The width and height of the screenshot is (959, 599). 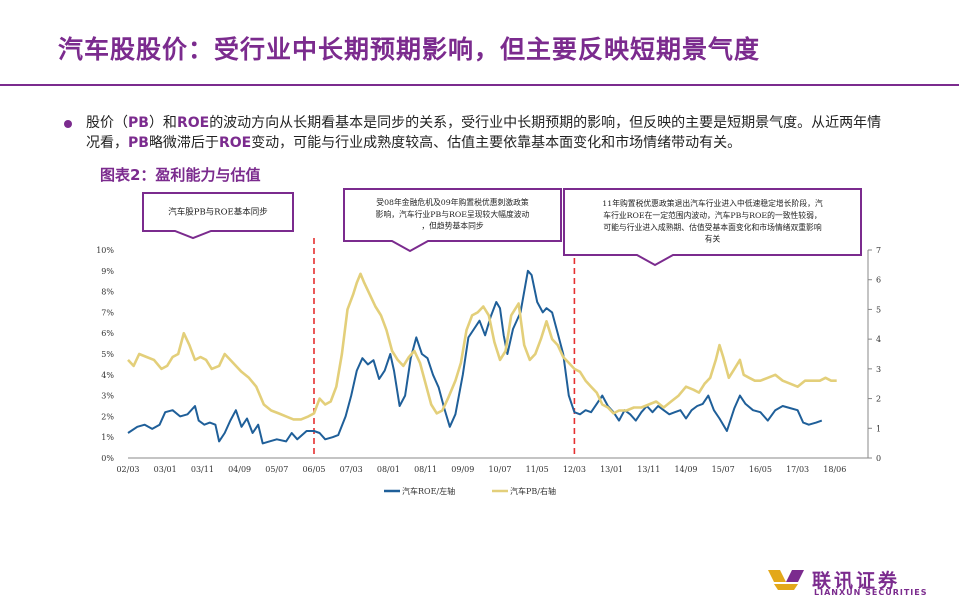 I want to click on legend-label: 汽车PB/右轴, so click(x=533, y=491).